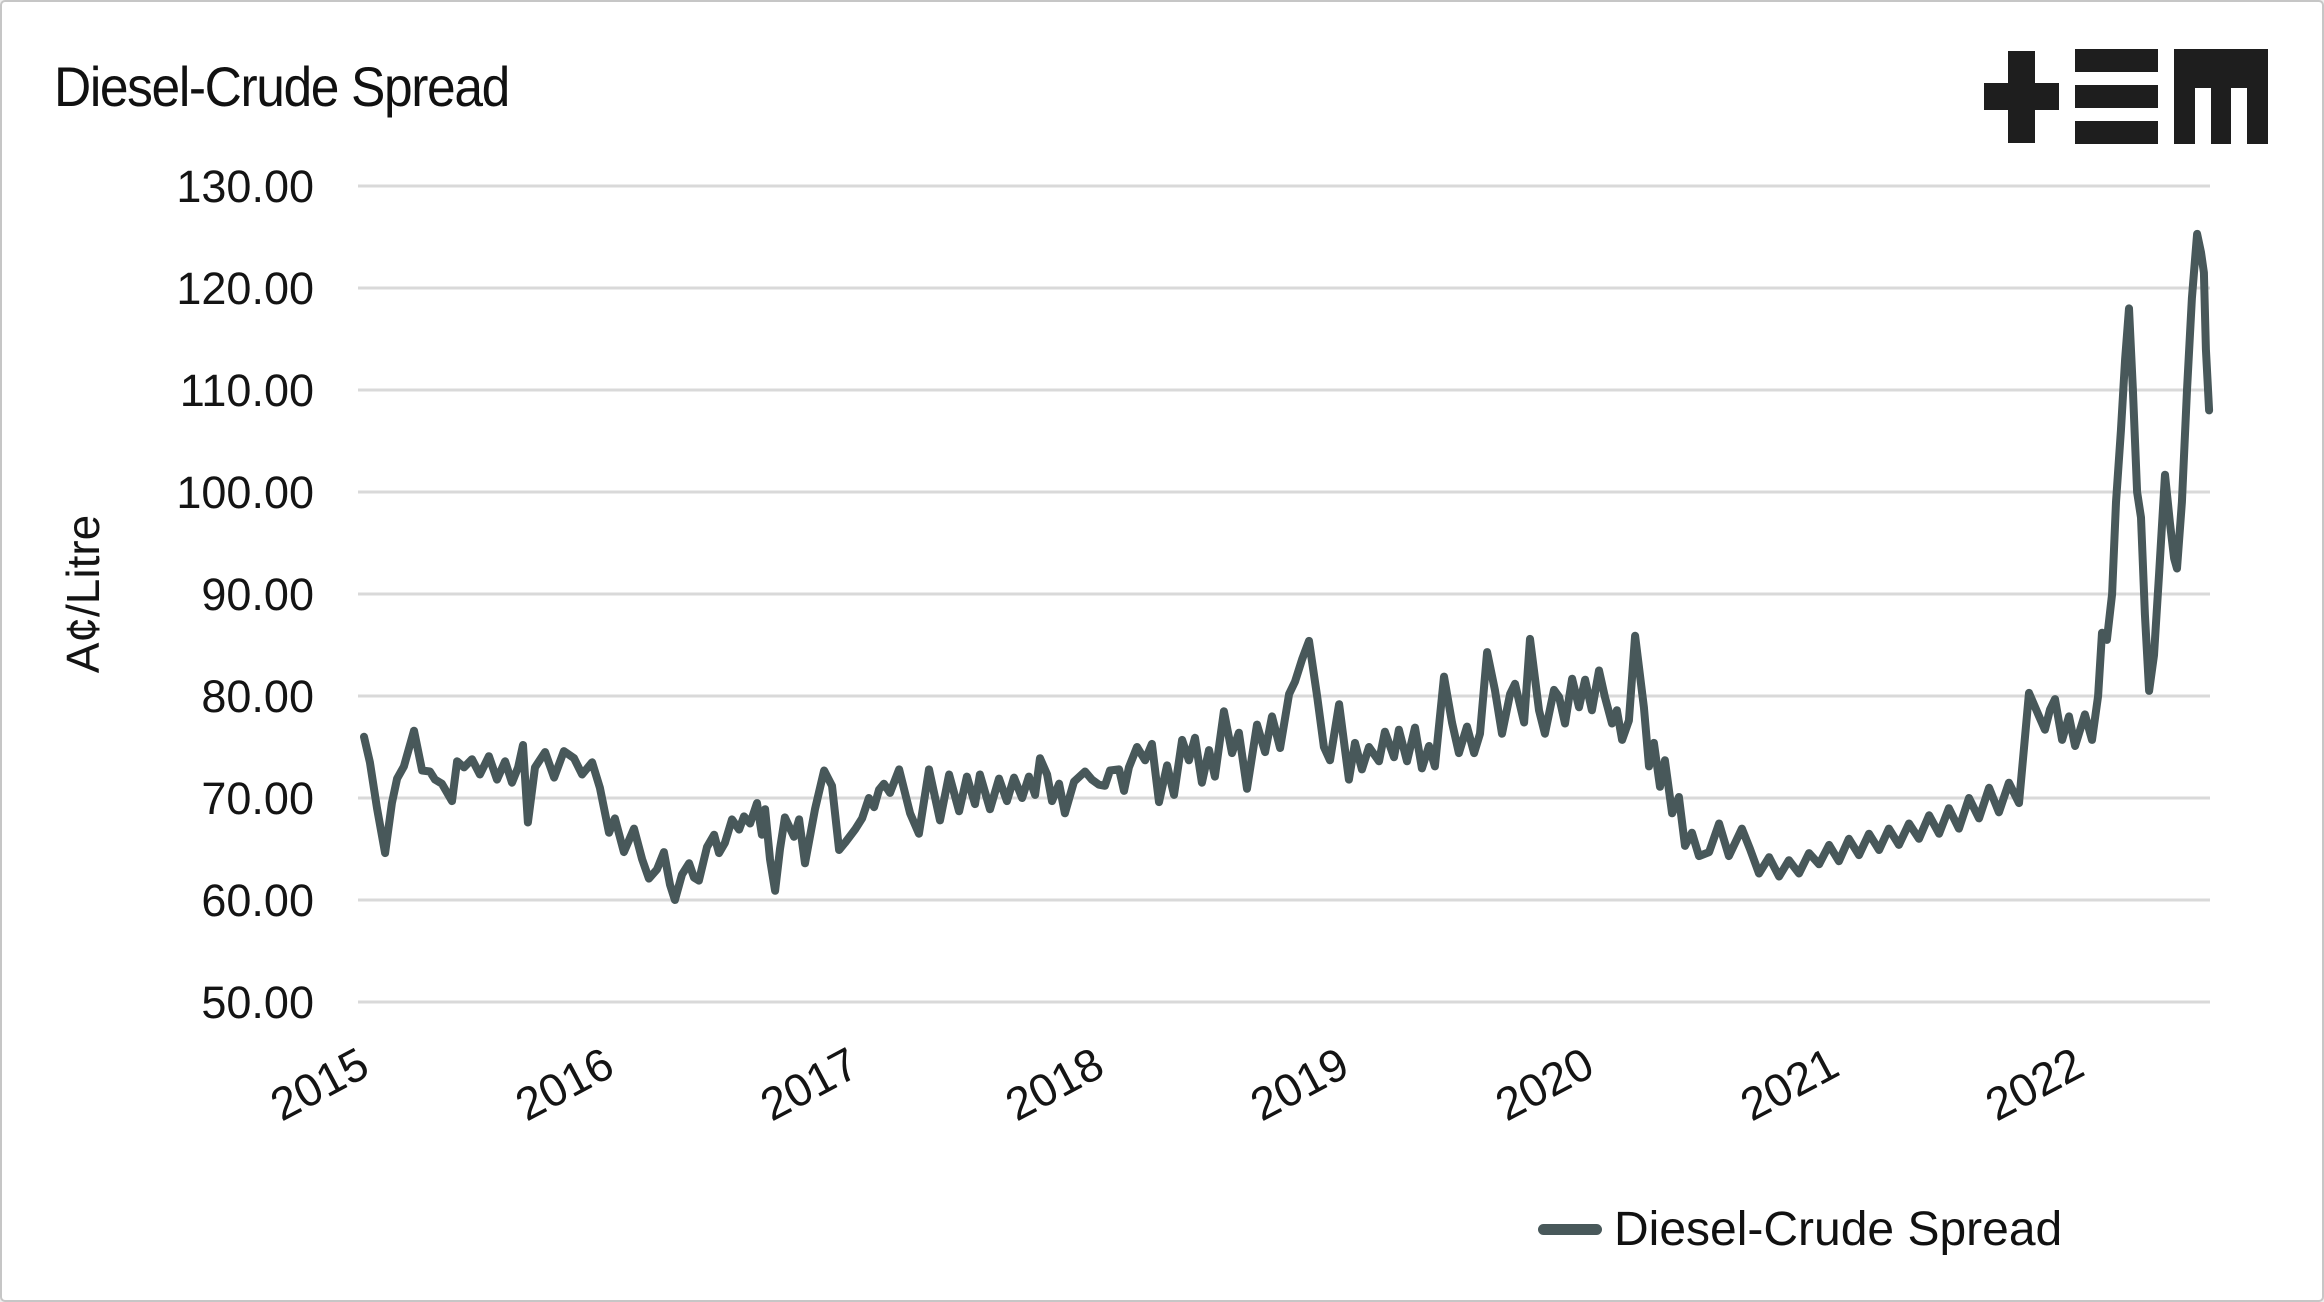 The height and width of the screenshot is (1302, 2324). What do you see at coordinates (564, 1084) in the screenshot?
I see `x-tick-label: 2016` at bounding box center [564, 1084].